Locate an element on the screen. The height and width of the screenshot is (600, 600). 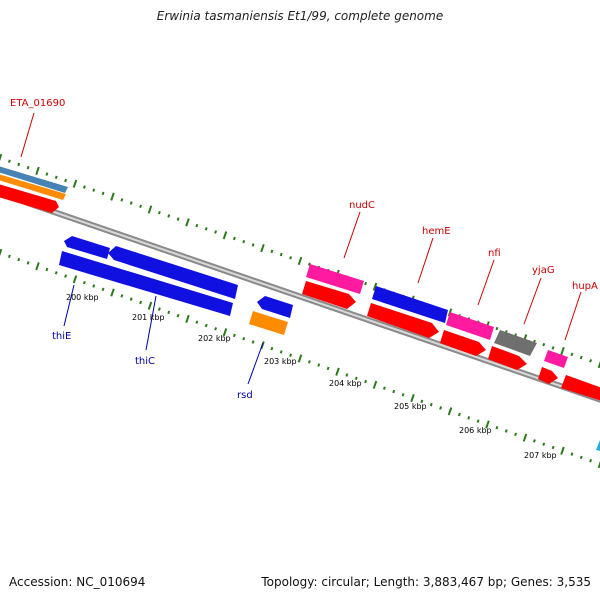
gene-label: rsd is located at coordinates (245, 395).